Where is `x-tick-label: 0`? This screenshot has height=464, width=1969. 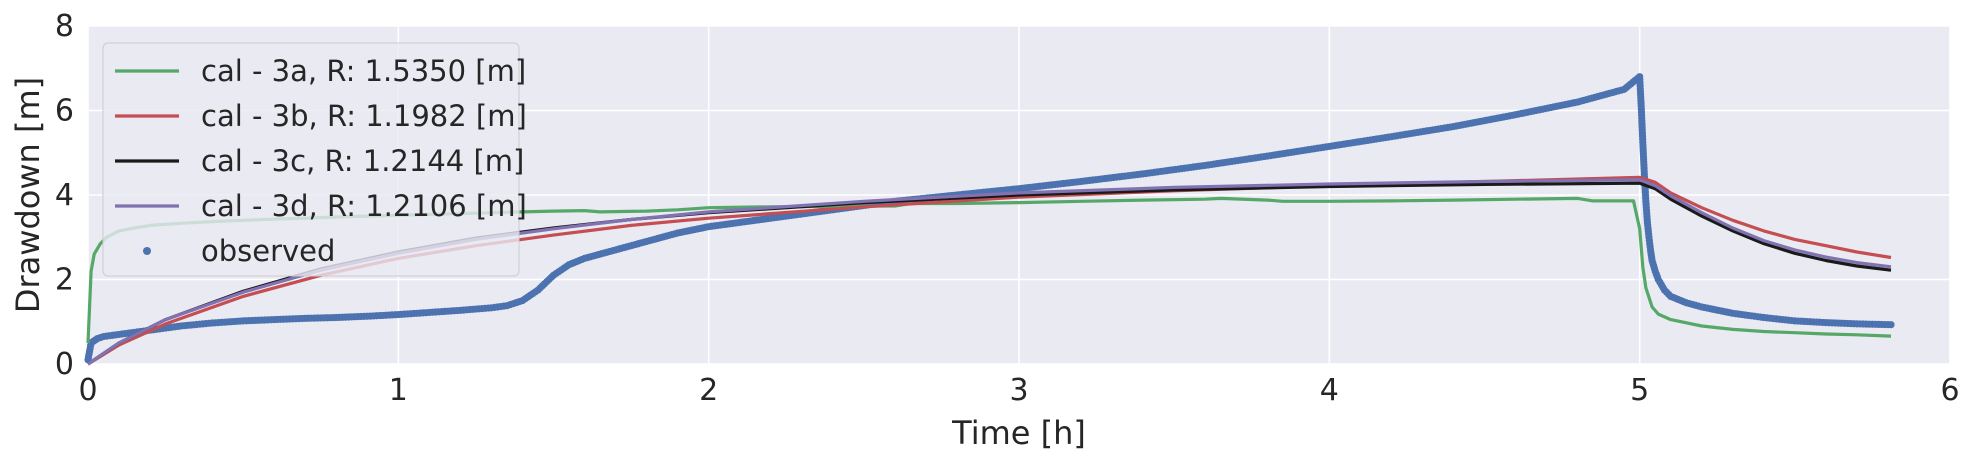
x-tick-label: 0 is located at coordinates (87, 390).